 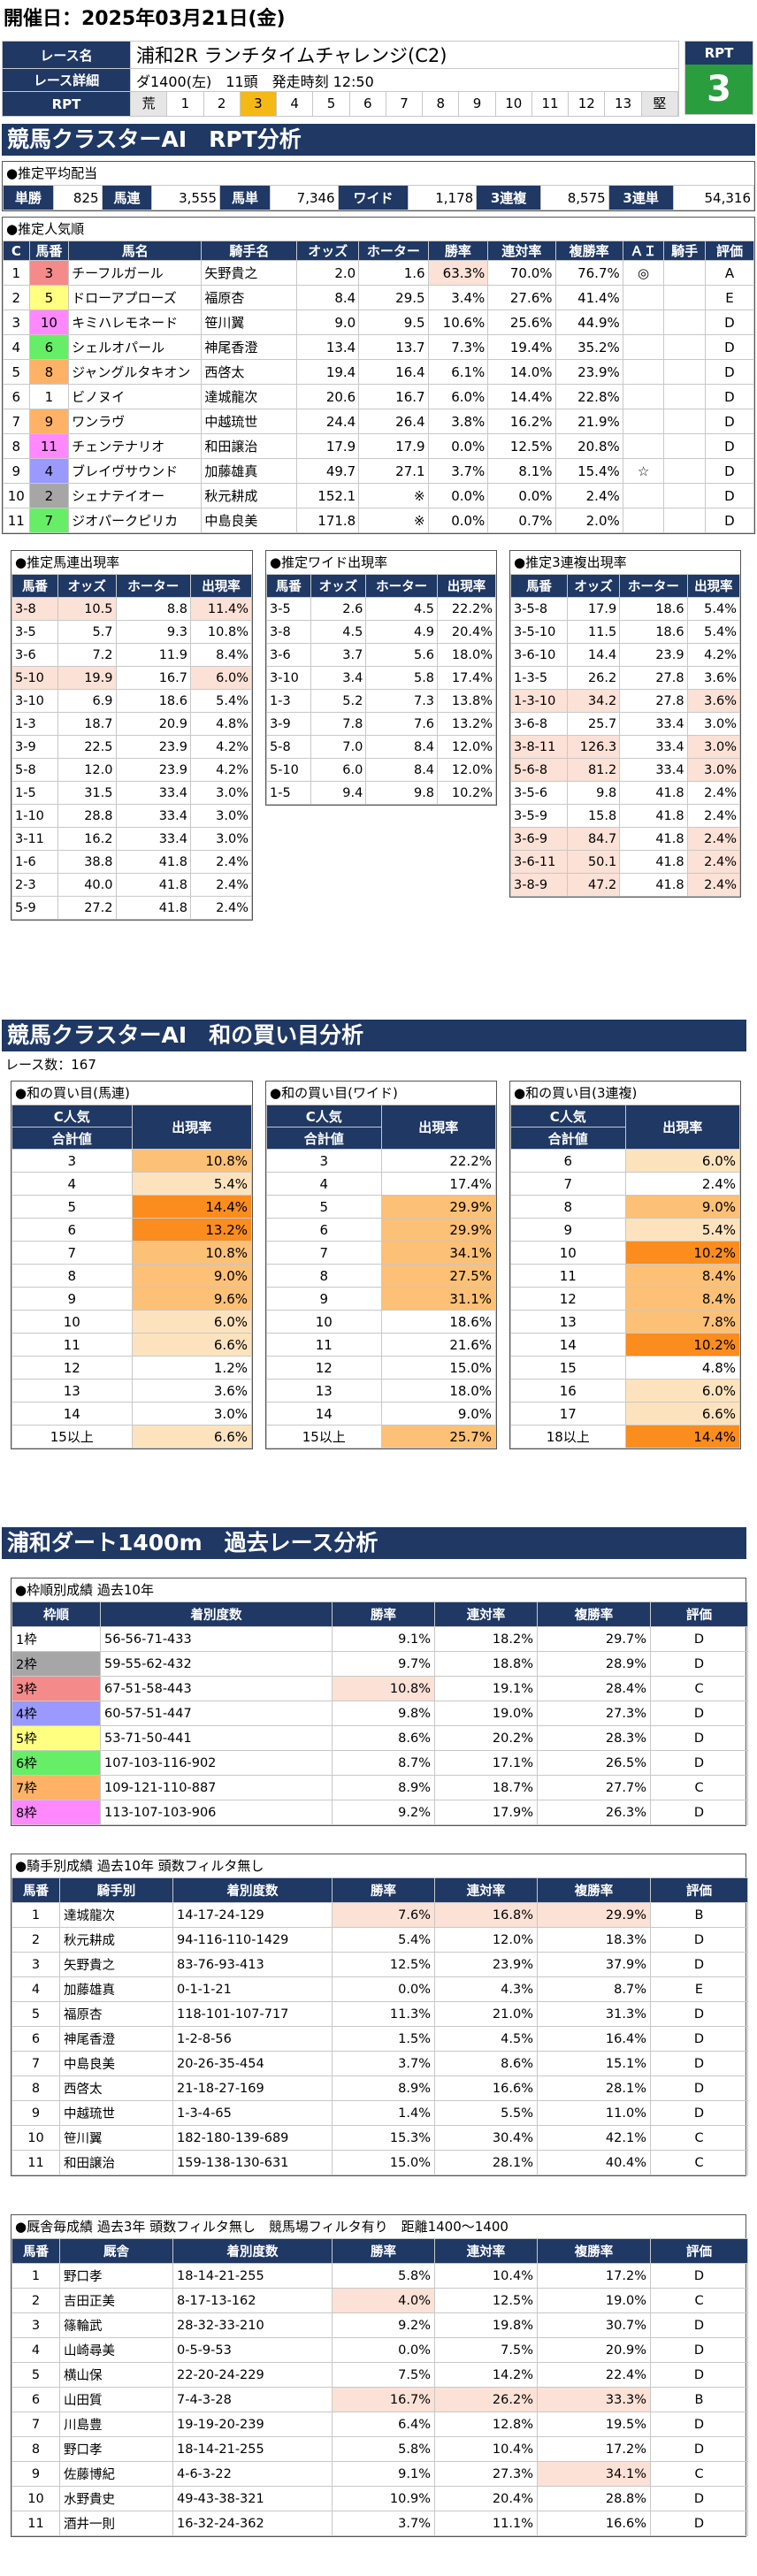 I want to click on jockey-cell: 8, so click(x=35, y=2088).